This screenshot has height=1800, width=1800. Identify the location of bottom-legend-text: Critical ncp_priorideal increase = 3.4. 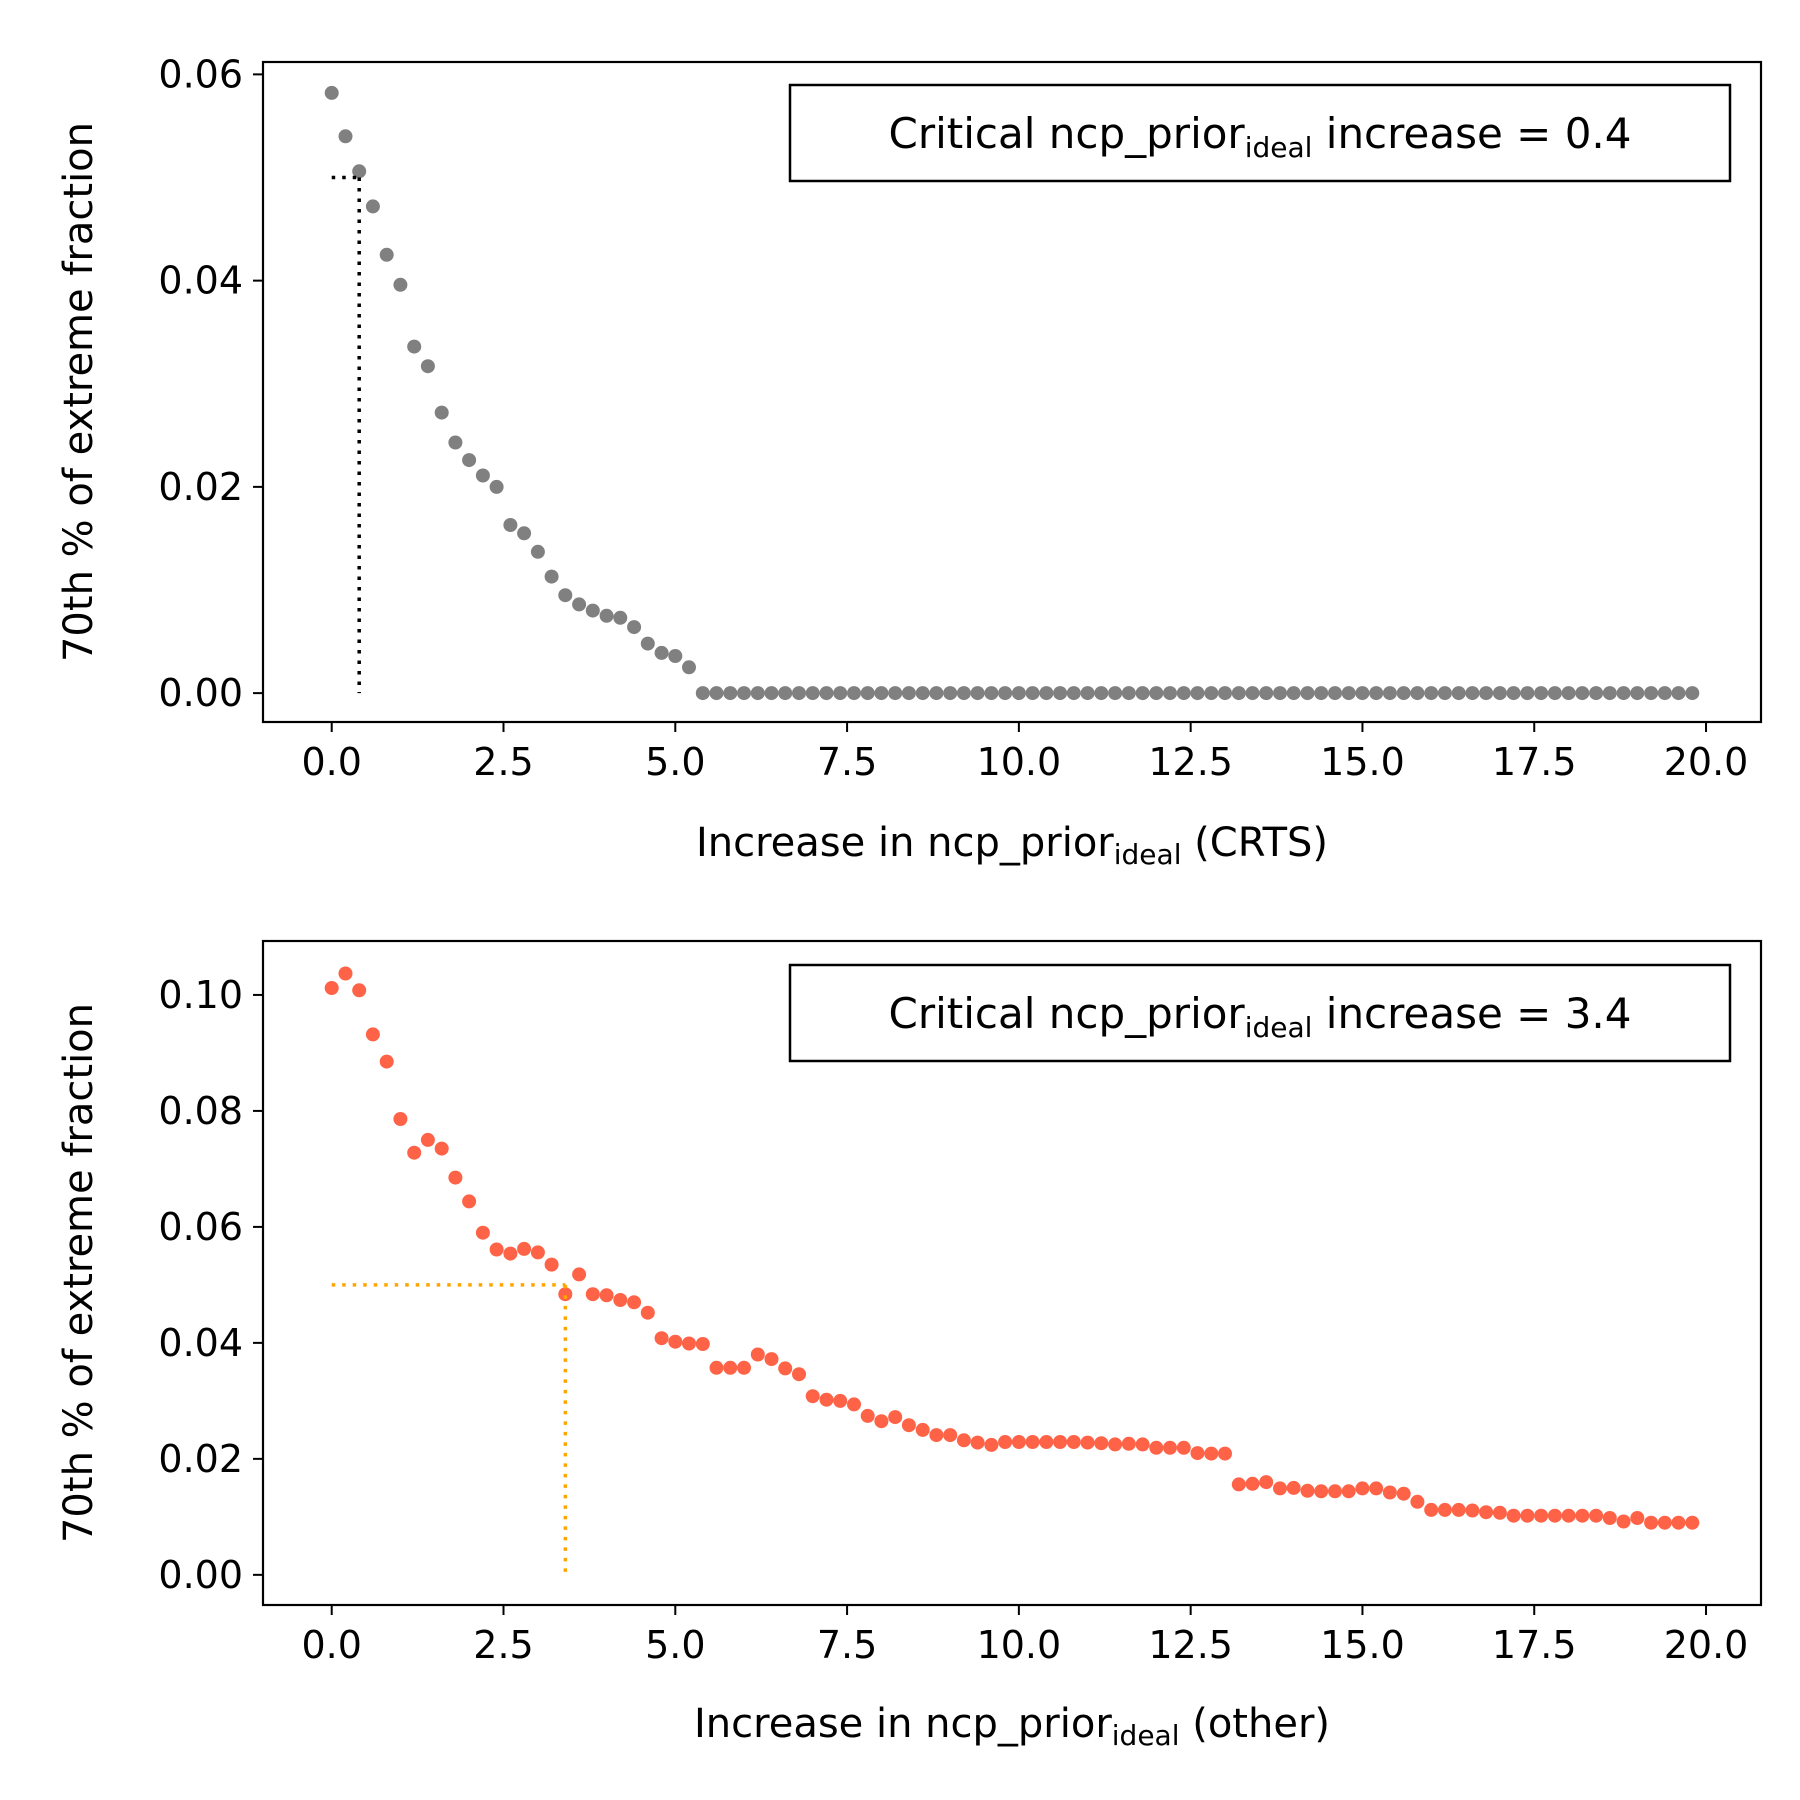
(1260, 1016).